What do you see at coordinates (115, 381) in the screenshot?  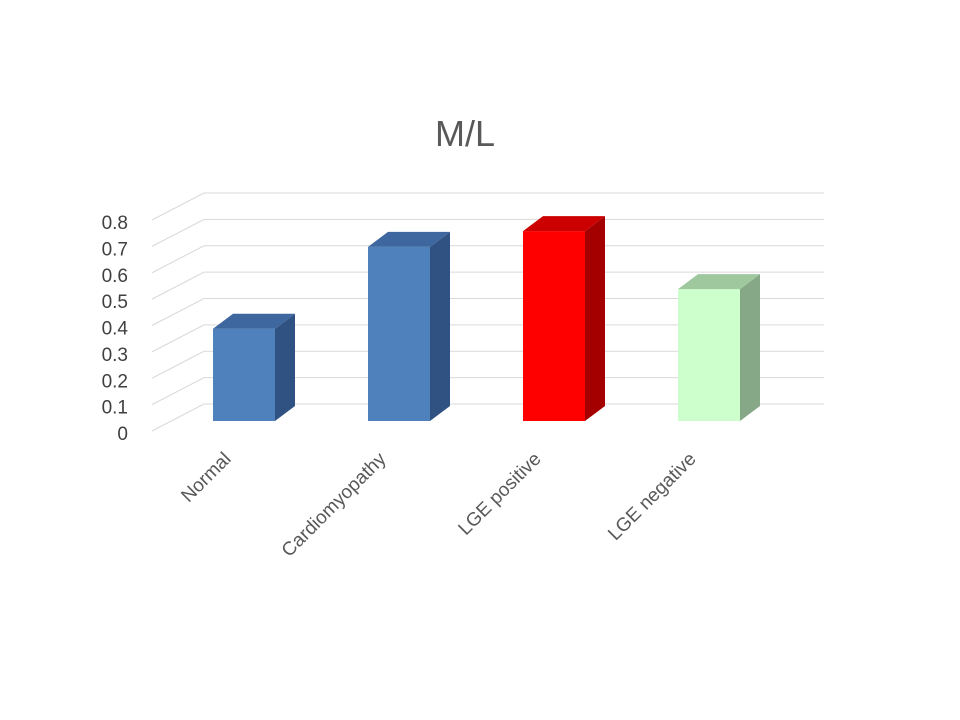 I see `y-tick-label: 0.2` at bounding box center [115, 381].